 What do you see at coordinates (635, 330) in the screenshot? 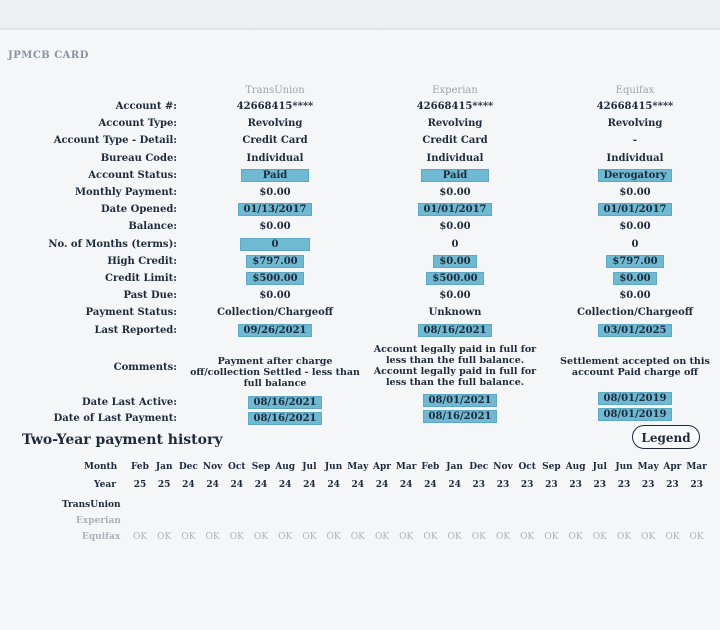
I see `row-value: 03/01/2025` at bounding box center [635, 330].